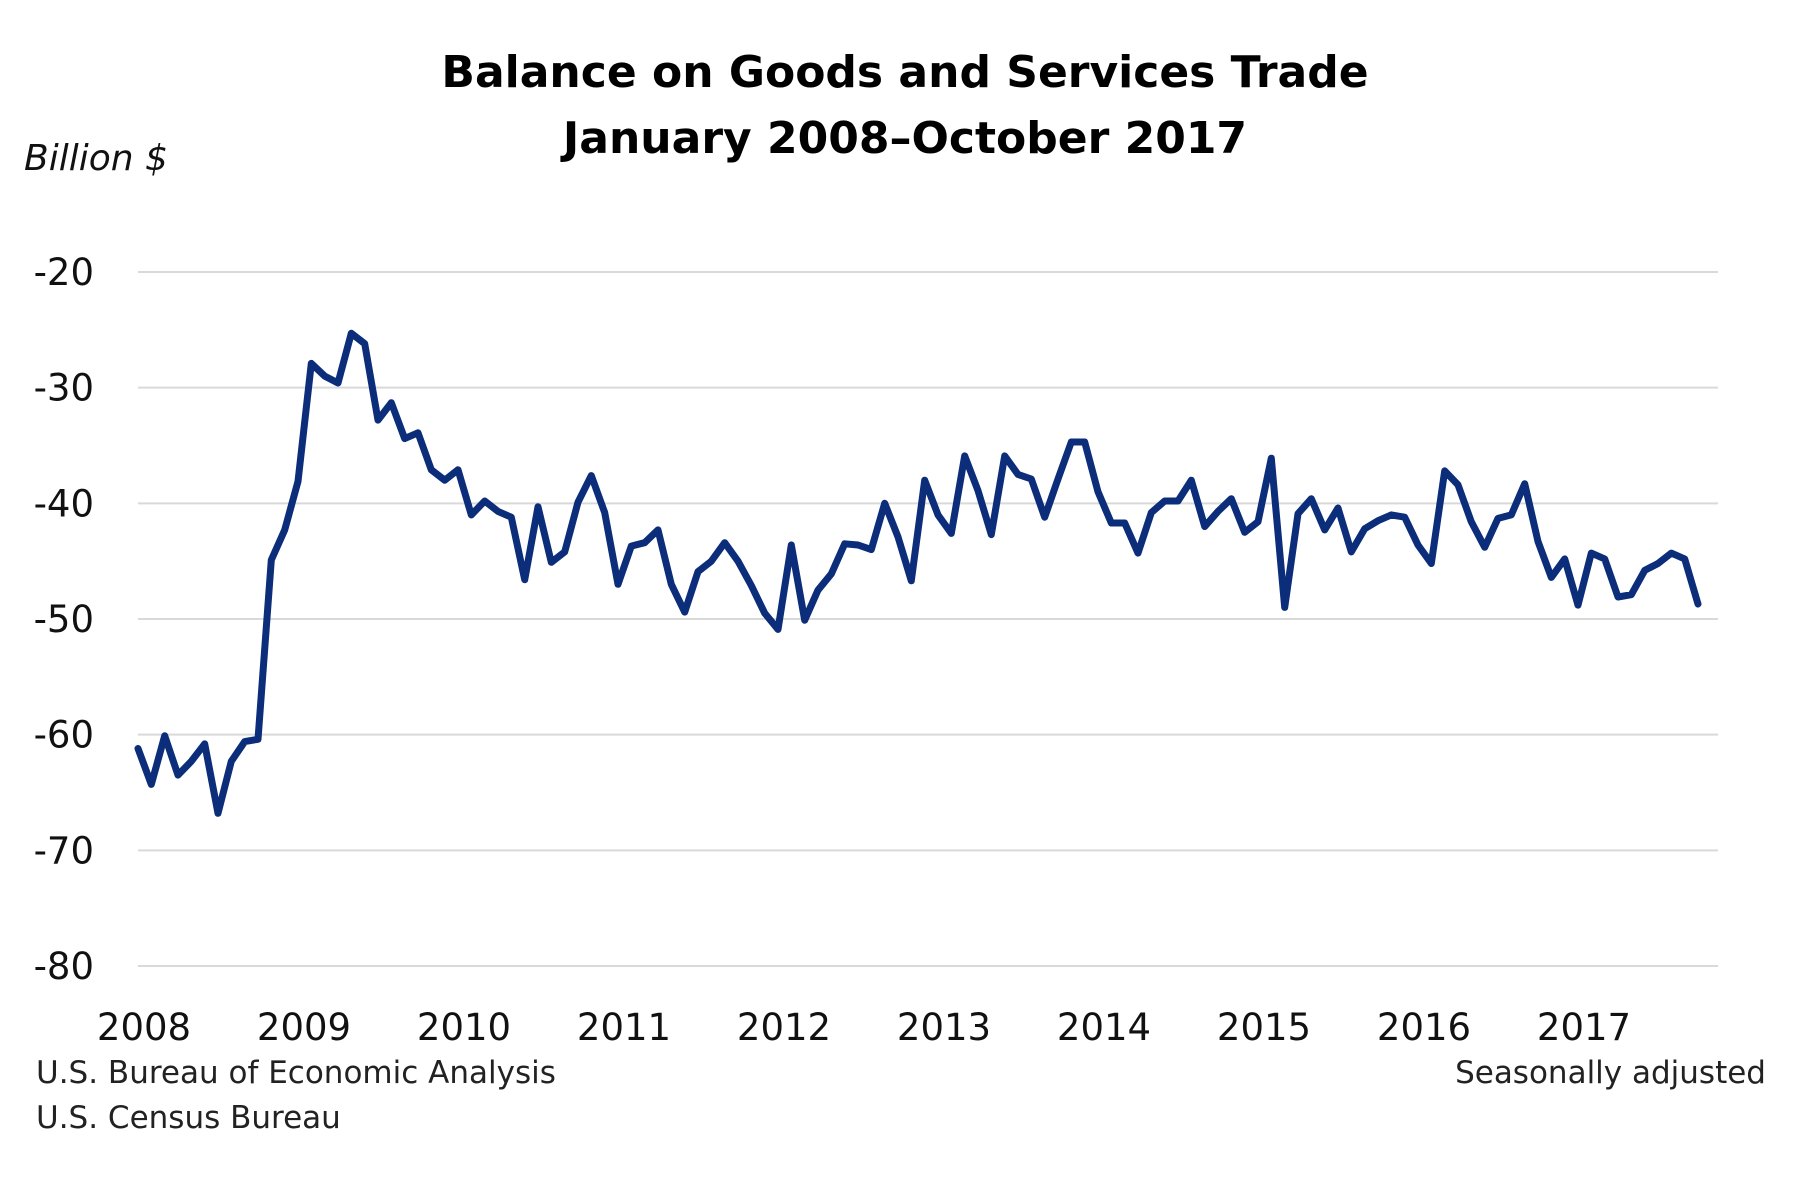 This screenshot has width=1800, height=1184. What do you see at coordinates (864, 1027) in the screenshot?
I see `x-axis-ticks: 2008 2009 2010 2011 2012 2013 2014 2015 2016 2017` at bounding box center [864, 1027].